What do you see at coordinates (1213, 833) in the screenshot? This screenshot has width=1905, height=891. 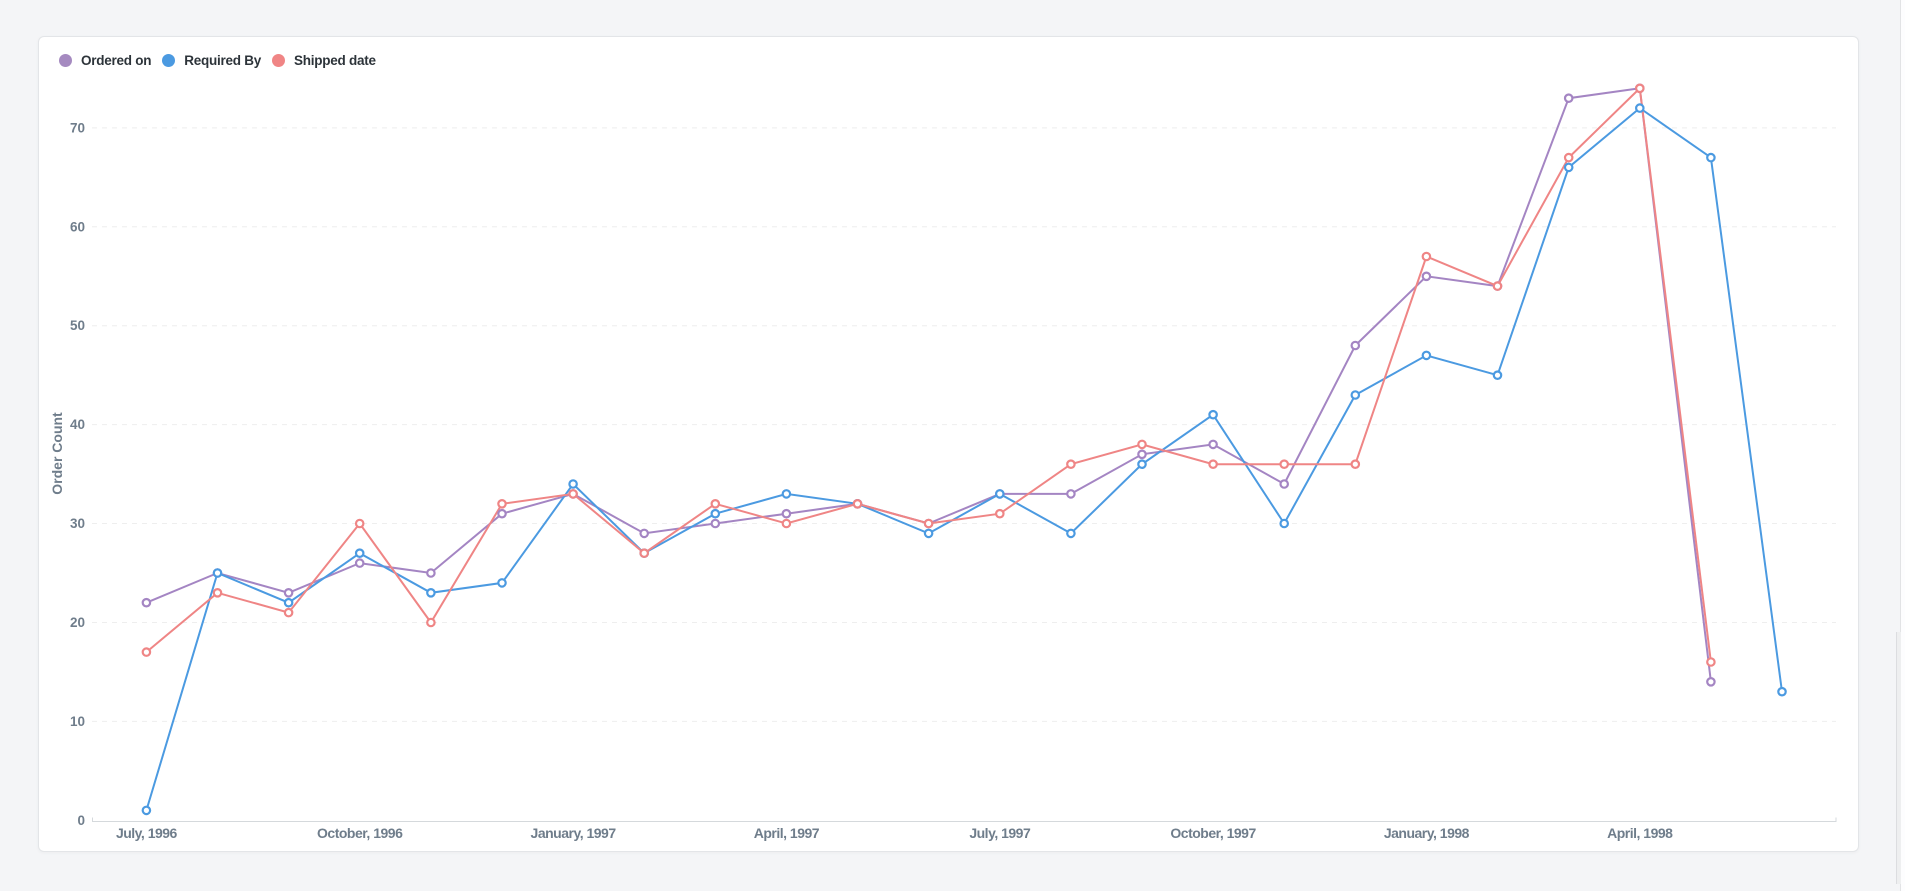 I see `svg-text: October, 1997` at bounding box center [1213, 833].